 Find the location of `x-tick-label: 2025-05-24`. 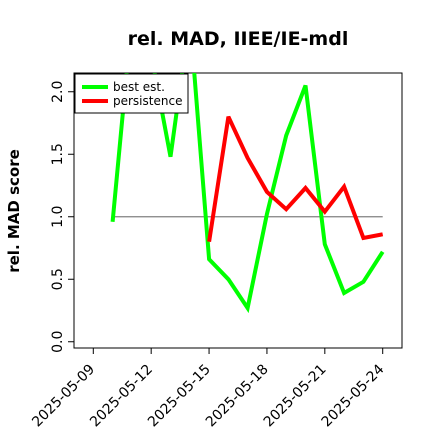

x-tick-label: 2025-05-24 is located at coordinates (353, 395).